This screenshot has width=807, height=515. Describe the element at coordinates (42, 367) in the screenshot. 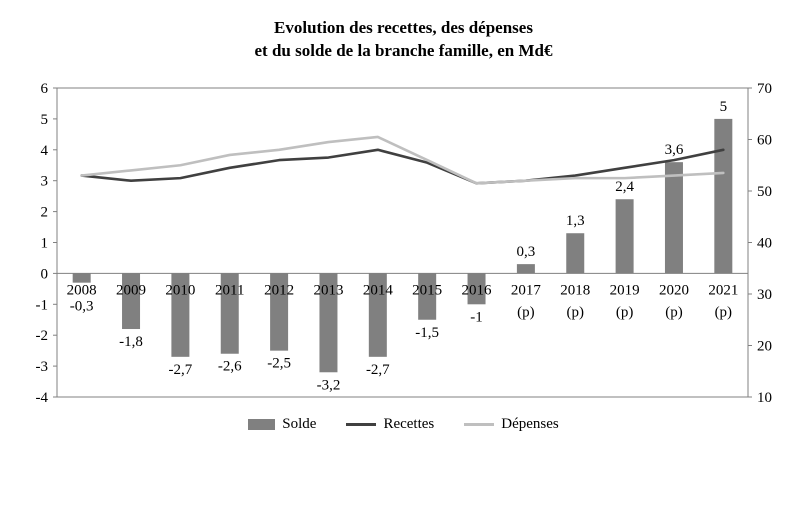

I see `left-axis-label: -3` at that location.